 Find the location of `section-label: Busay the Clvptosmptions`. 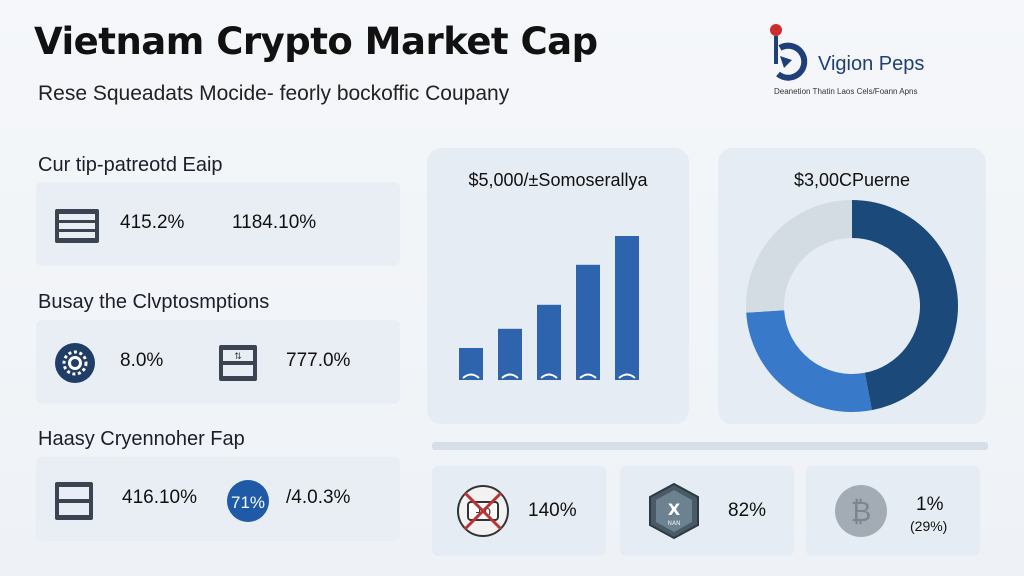

section-label: Busay the Clvptosmptions is located at coordinates (154, 302).